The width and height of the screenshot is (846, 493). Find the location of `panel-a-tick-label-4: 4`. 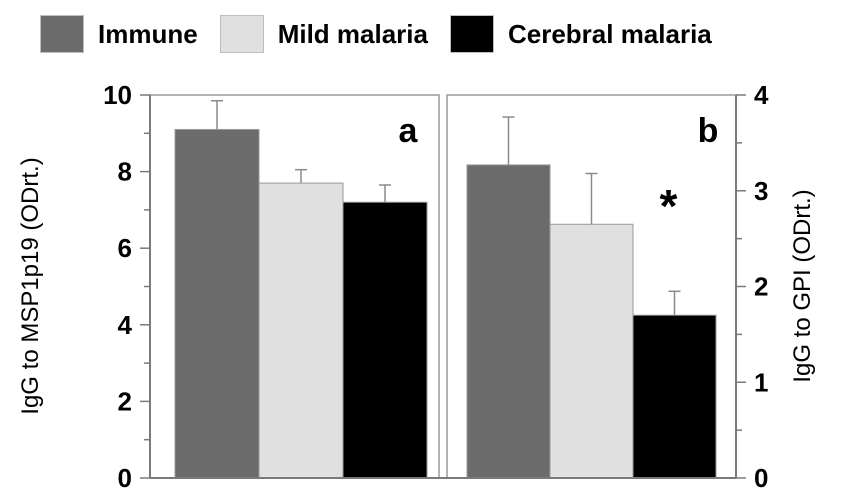

panel-a-tick-label-4: 4 is located at coordinates (125, 325).